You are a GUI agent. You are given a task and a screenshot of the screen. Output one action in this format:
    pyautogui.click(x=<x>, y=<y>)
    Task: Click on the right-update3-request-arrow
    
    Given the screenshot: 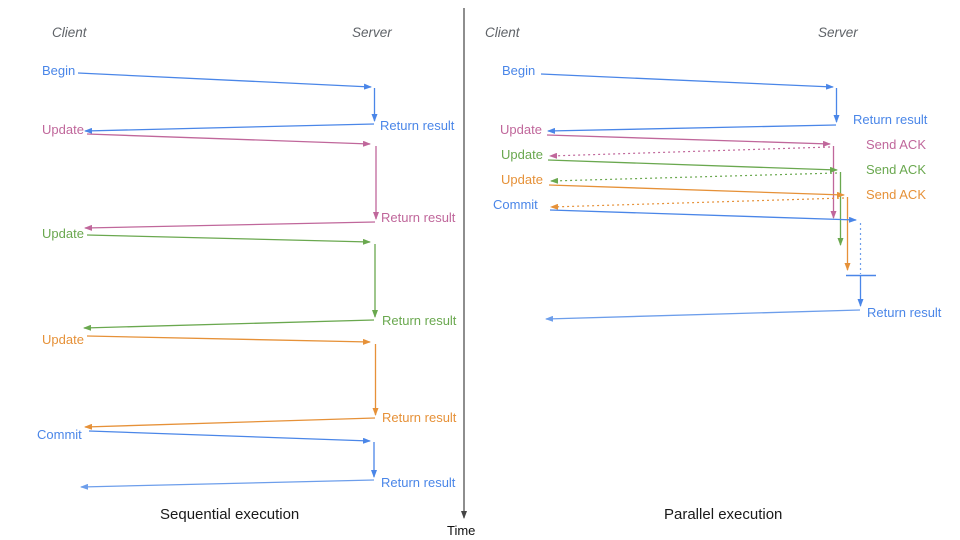 What is the action you would take?
    pyautogui.click(x=696, y=191)
    